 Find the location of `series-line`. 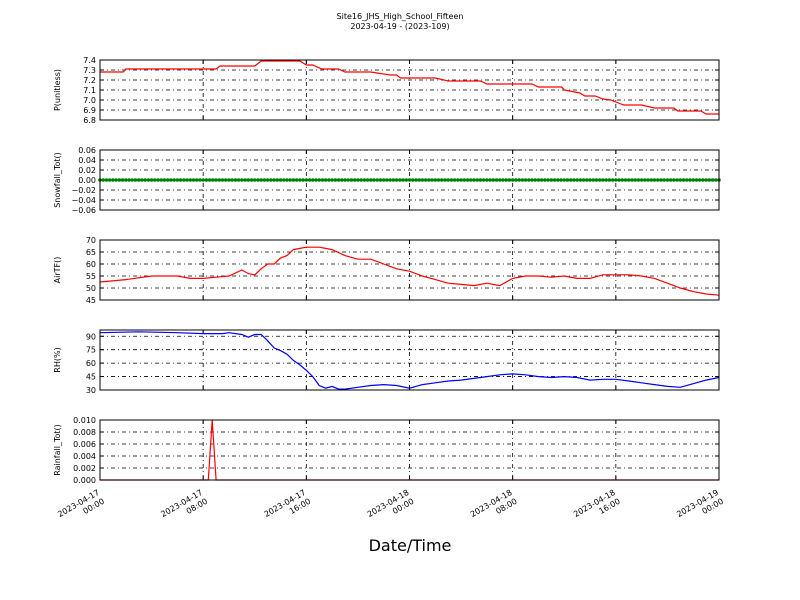

series-line is located at coordinates (409, 87).